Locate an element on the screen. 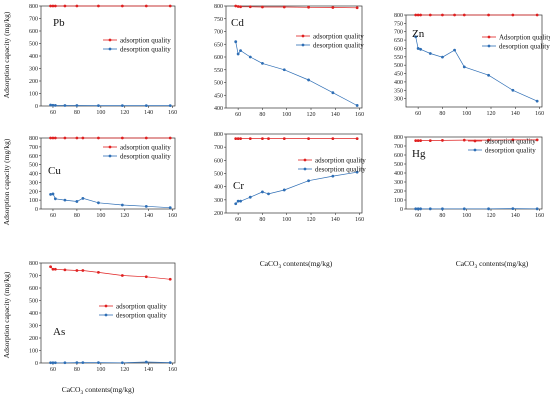 This screenshot has height=400, width=550. y-tick-label: 750 is located at coordinates (398, 24).